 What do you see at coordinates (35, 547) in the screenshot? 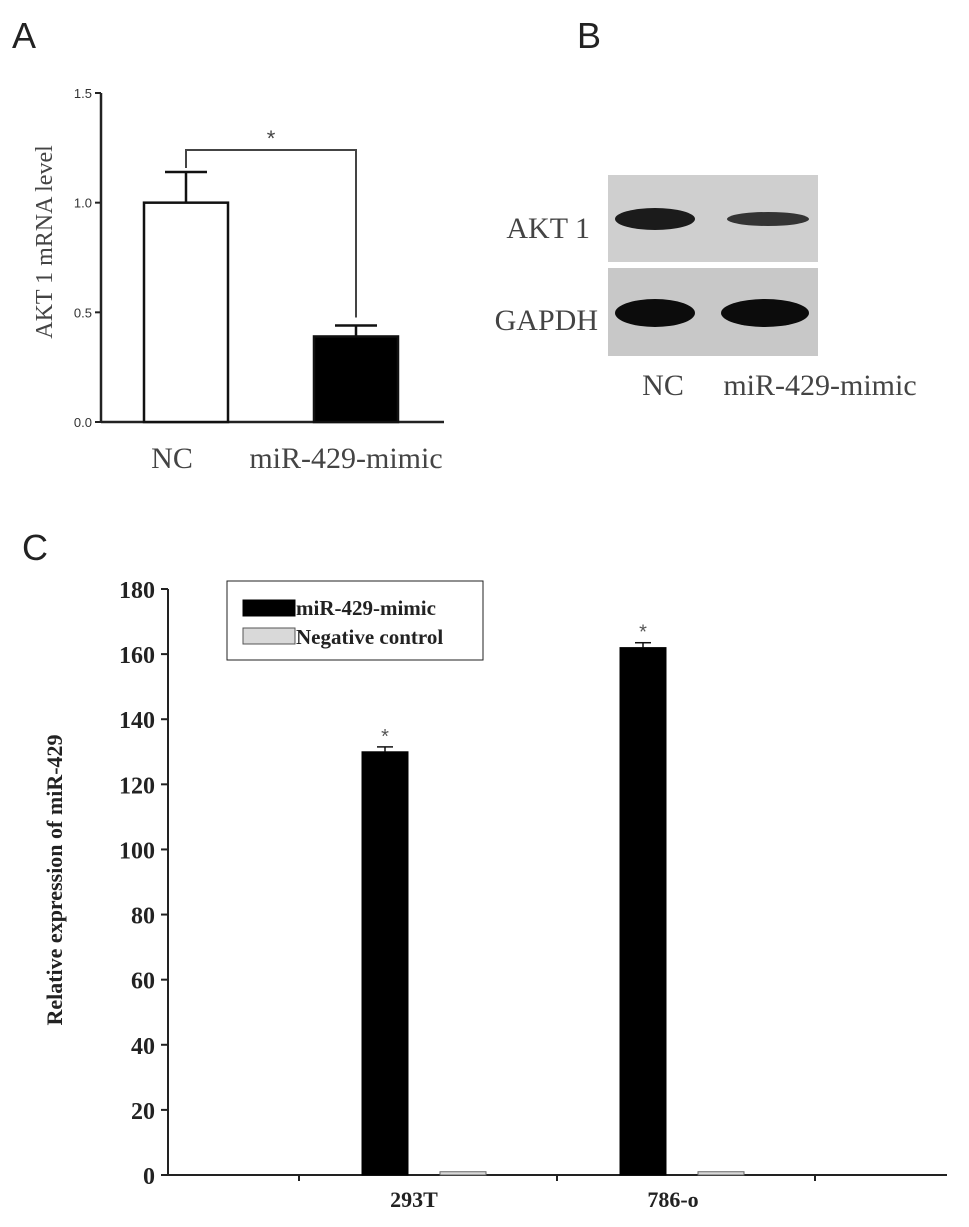
I see `panel-letter-c: C` at bounding box center [35, 547].